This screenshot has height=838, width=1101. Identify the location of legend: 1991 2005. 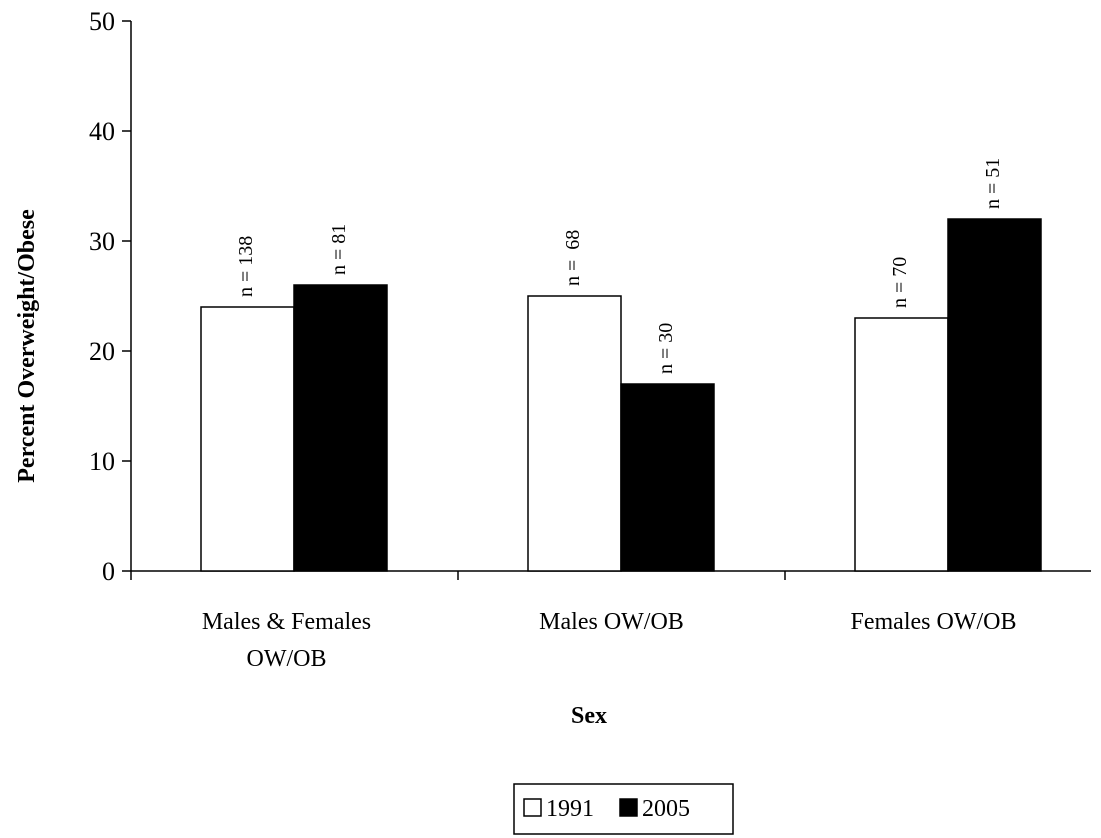
(623, 809).